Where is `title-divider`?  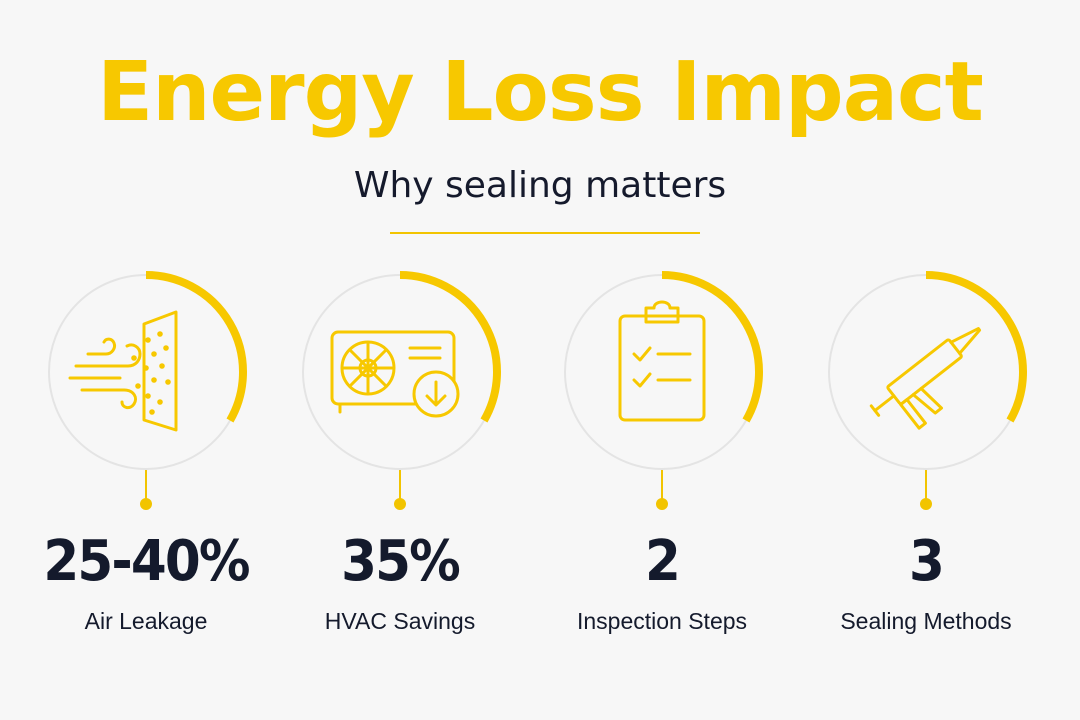 title-divider is located at coordinates (545, 233).